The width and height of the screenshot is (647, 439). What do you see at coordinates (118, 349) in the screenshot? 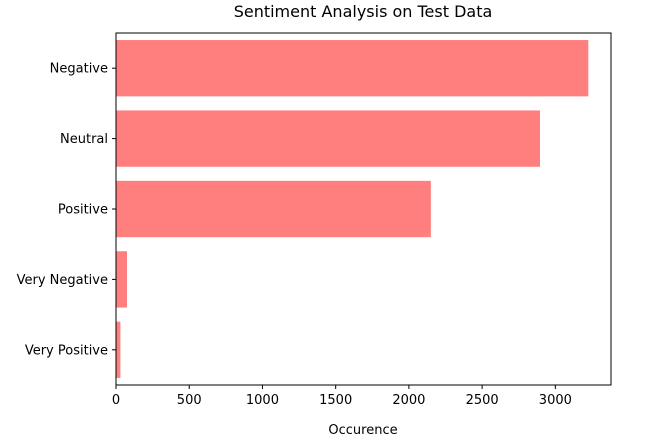
I see `bar-very-positive` at bounding box center [118, 349].